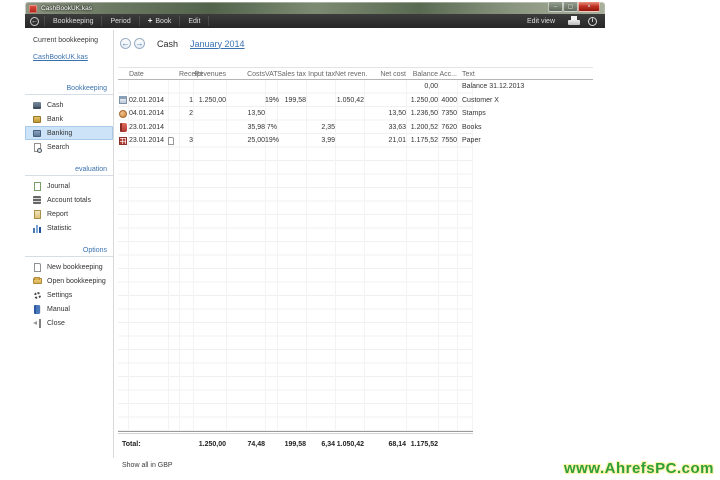 The image size is (720, 480). Describe the element at coordinates (69, 119) in the screenshot. I see `sidebar-item-bank: Bank` at that location.